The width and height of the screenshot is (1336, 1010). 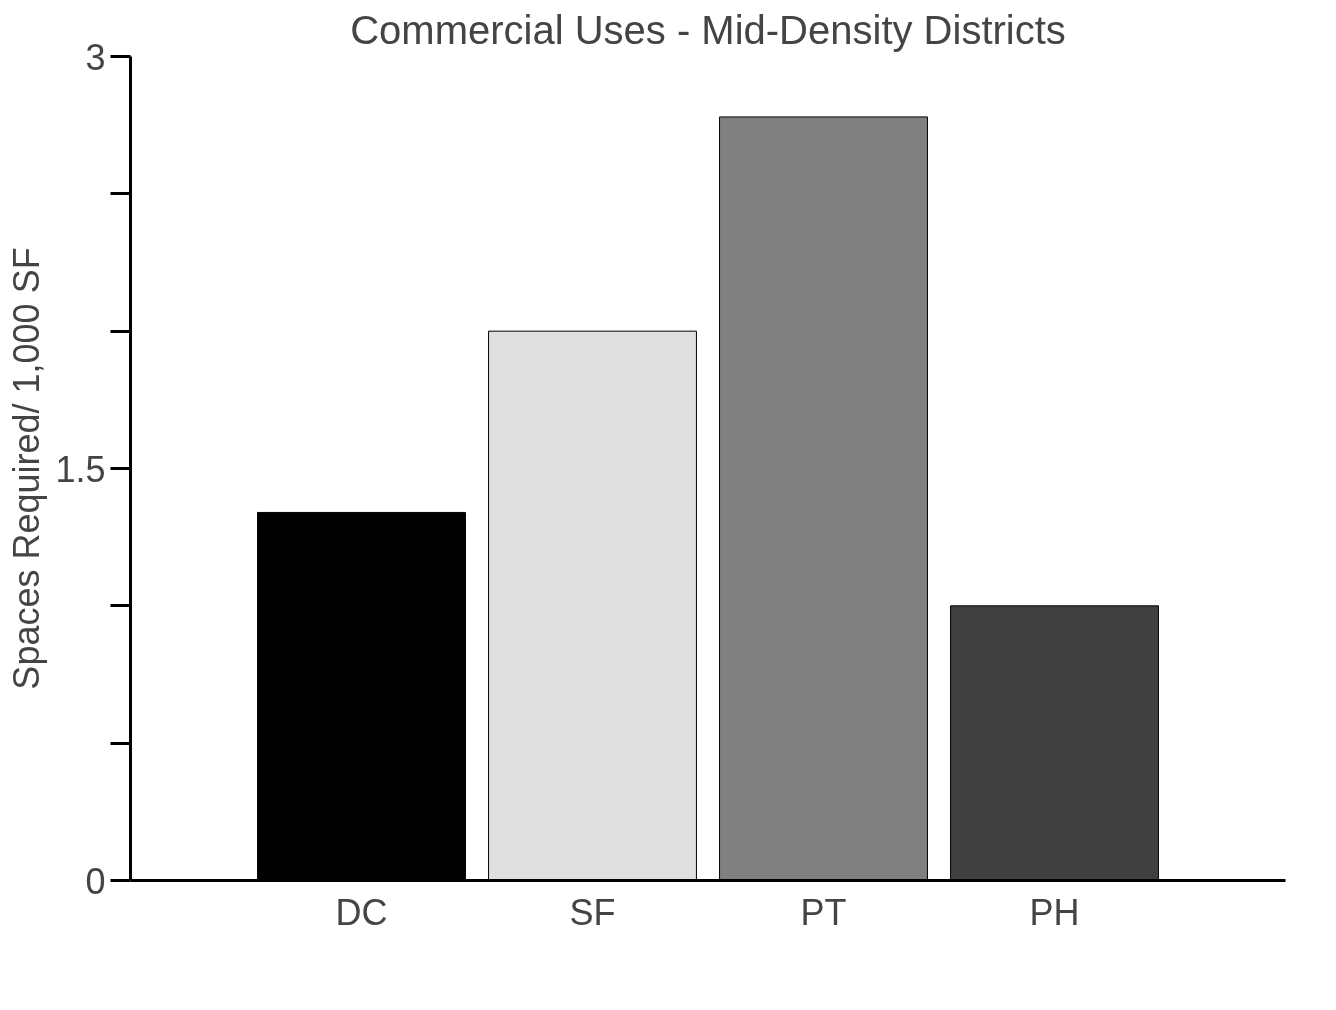 I want to click on y-tick-label: 3, so click(x=95, y=57).